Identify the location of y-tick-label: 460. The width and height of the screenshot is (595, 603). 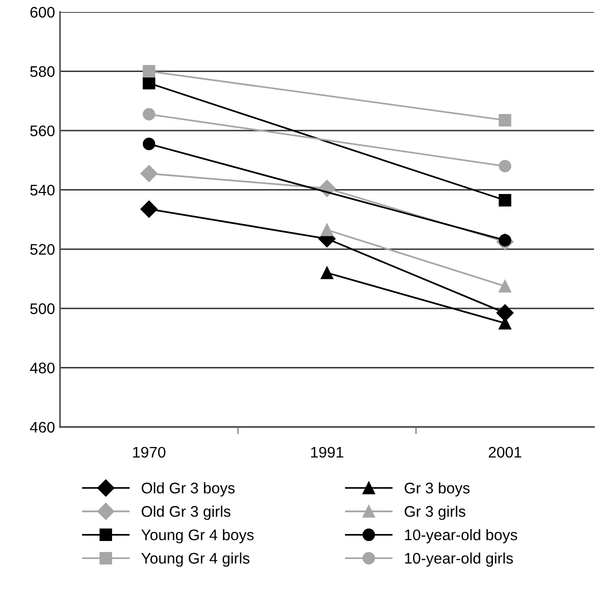
(42, 427).